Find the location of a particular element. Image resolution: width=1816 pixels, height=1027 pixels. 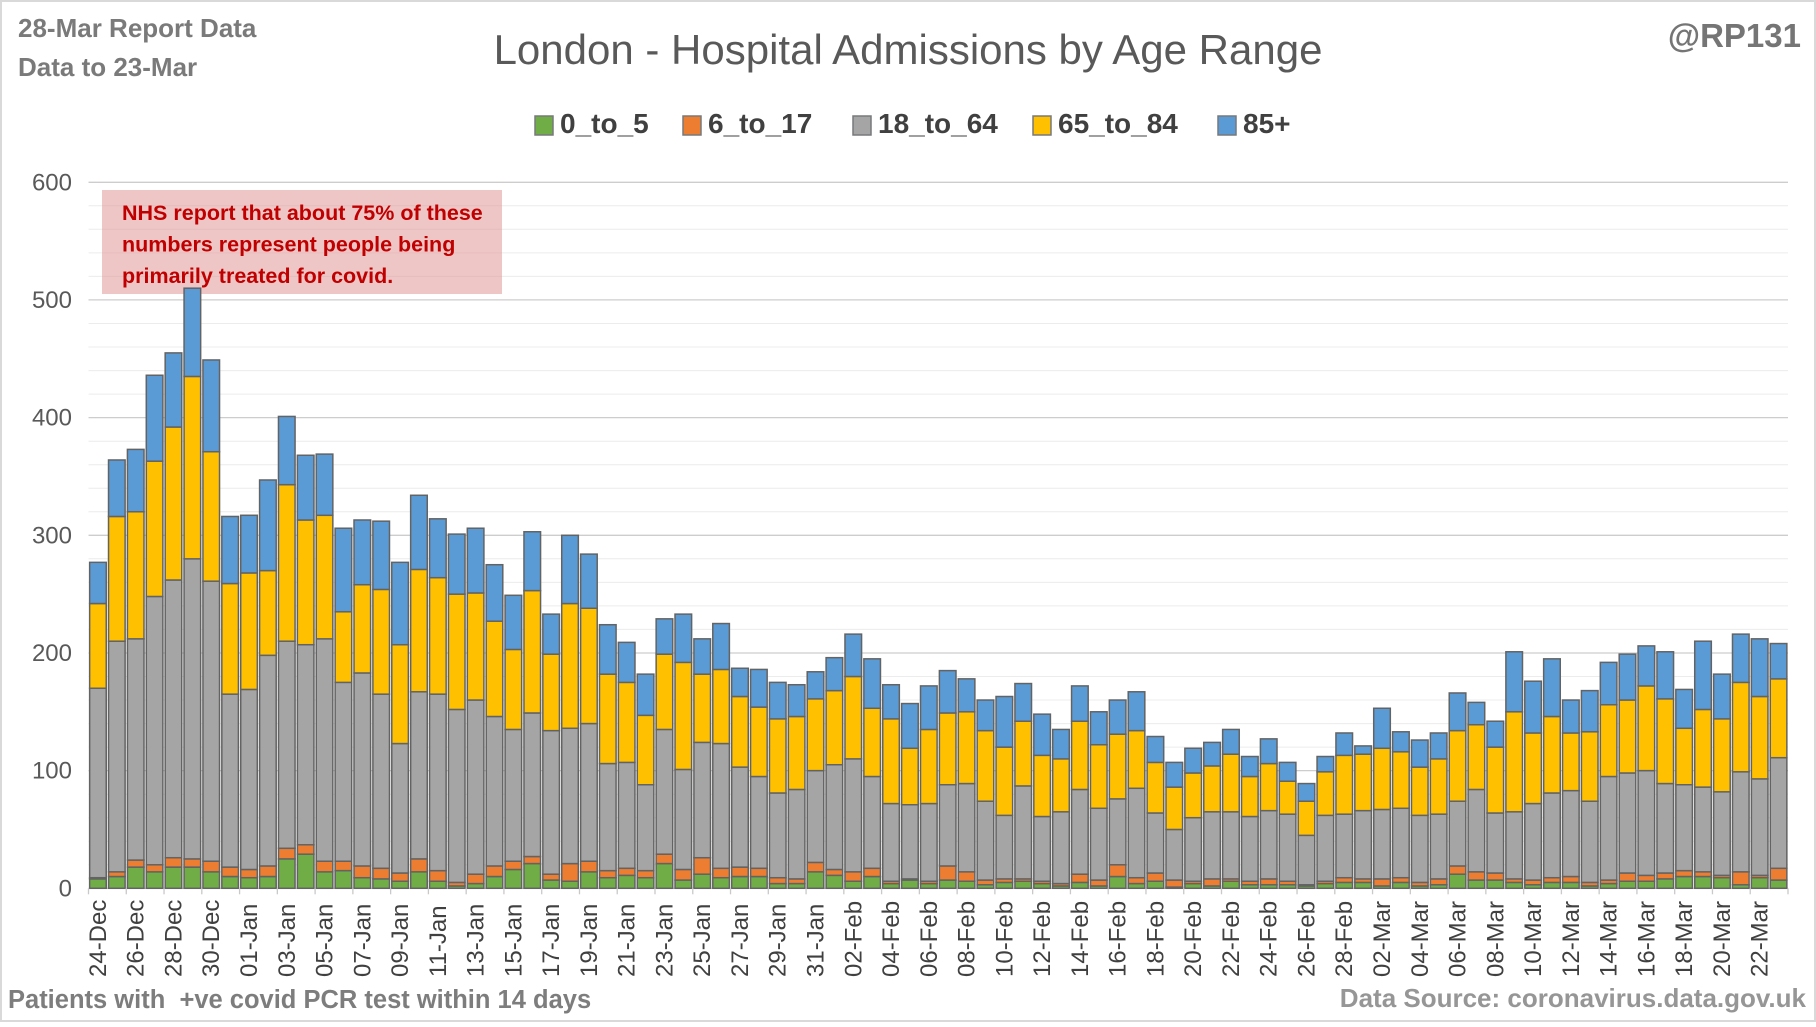

svg-text: 600 is located at coordinates (52, 182).